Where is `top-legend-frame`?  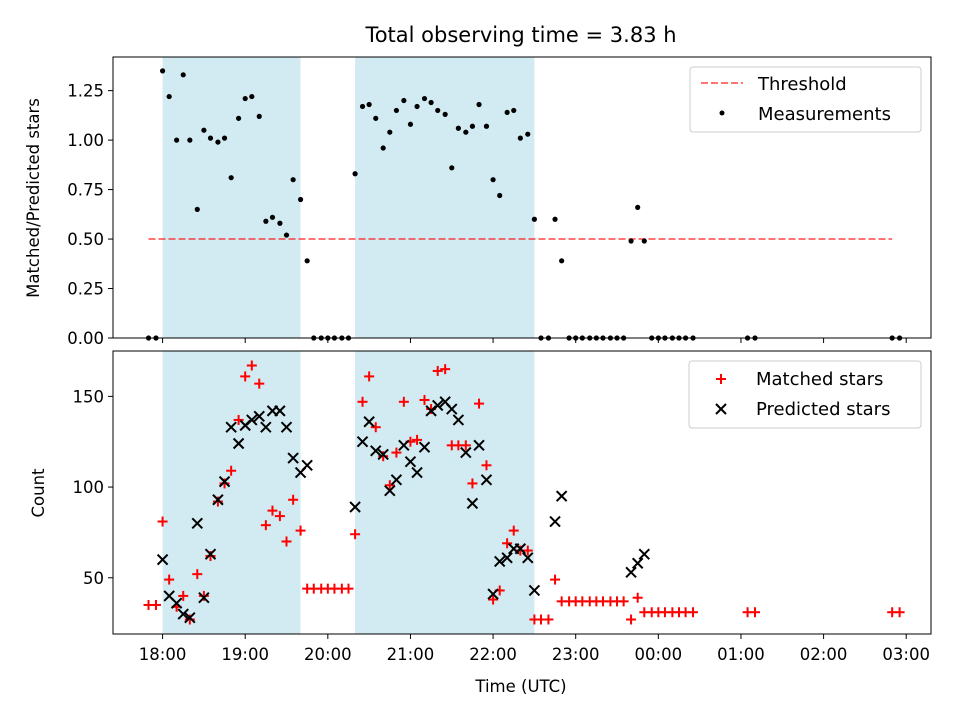
top-legend-frame is located at coordinates (805, 99).